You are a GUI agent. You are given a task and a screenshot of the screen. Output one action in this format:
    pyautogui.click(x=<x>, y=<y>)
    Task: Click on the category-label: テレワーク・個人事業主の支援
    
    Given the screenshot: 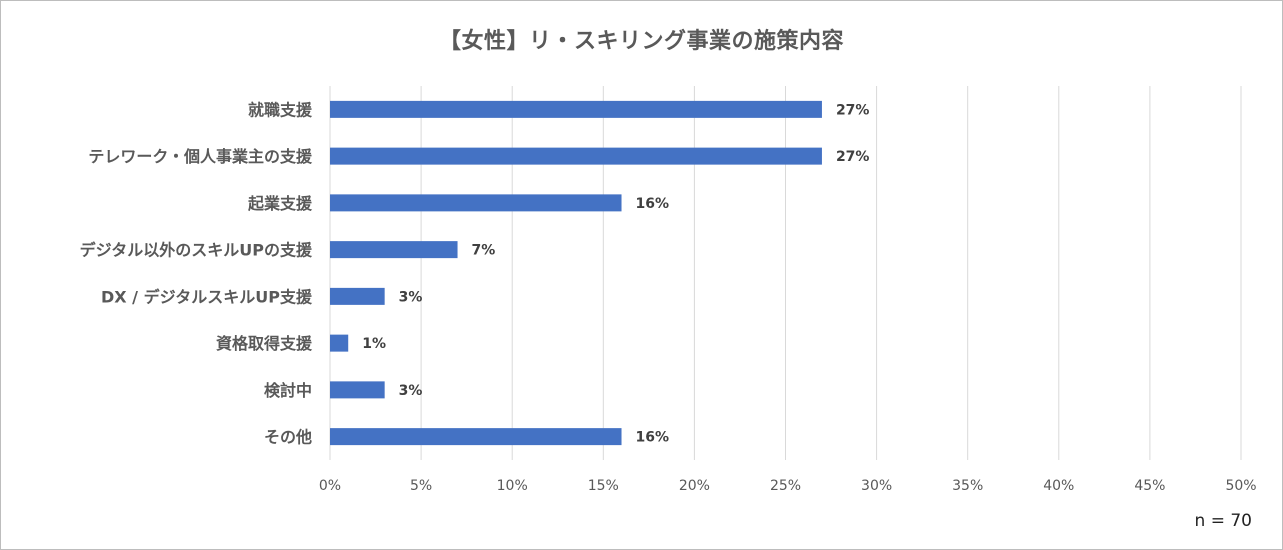 What is the action you would take?
    pyautogui.click(x=200, y=156)
    